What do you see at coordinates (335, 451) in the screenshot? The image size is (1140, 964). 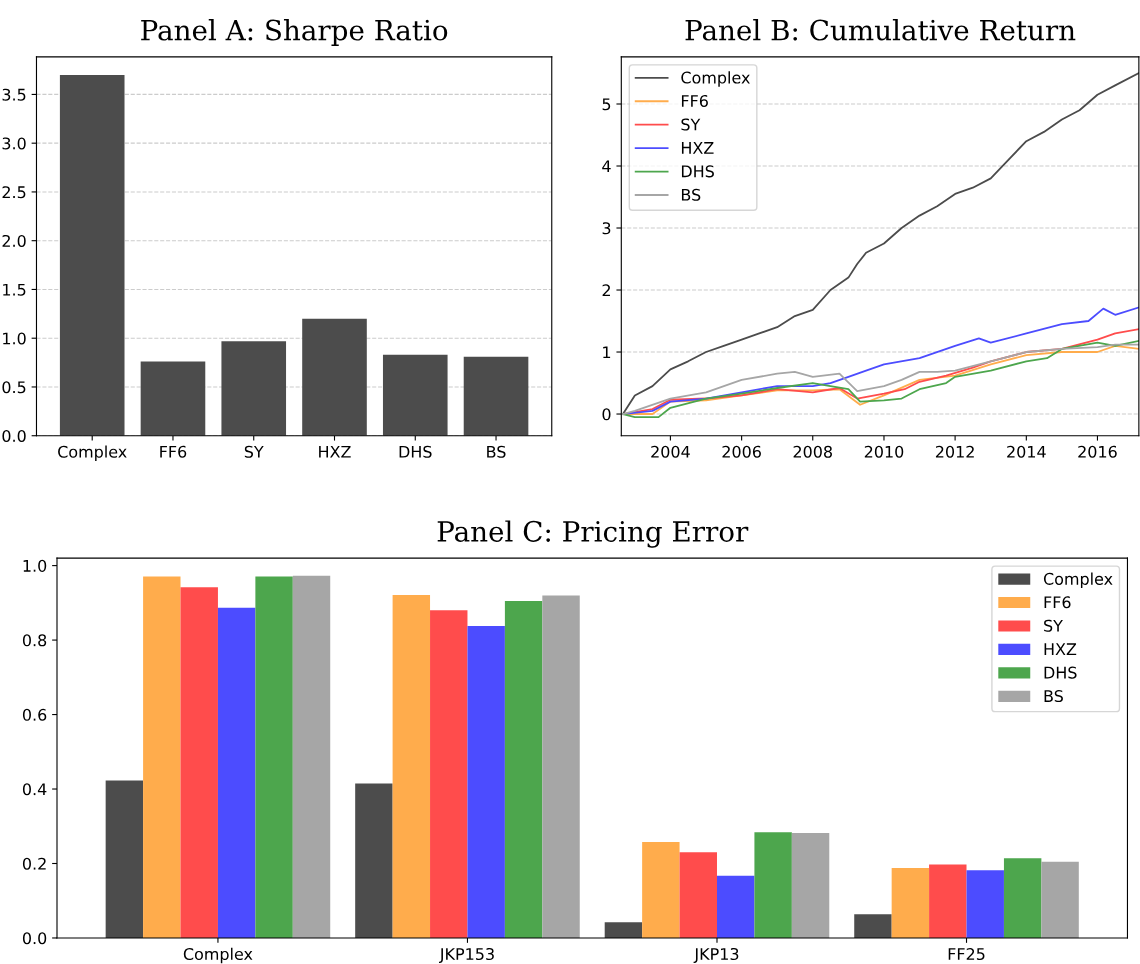 I see `x-tick-label: HXZ` at bounding box center [335, 451].